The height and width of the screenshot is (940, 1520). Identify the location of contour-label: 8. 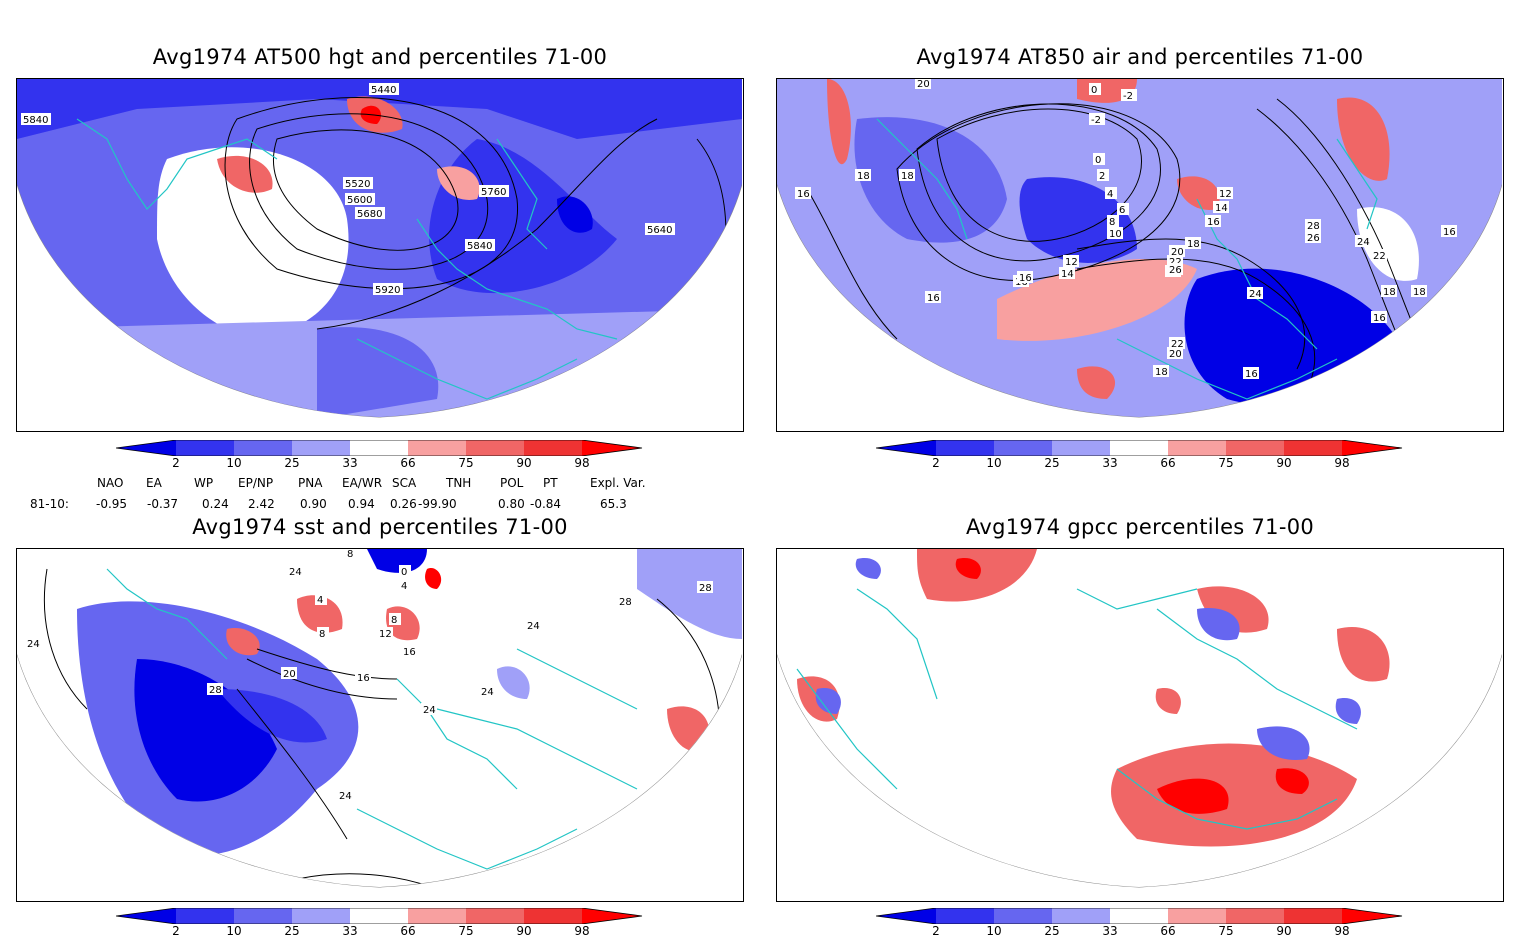
(350, 554).